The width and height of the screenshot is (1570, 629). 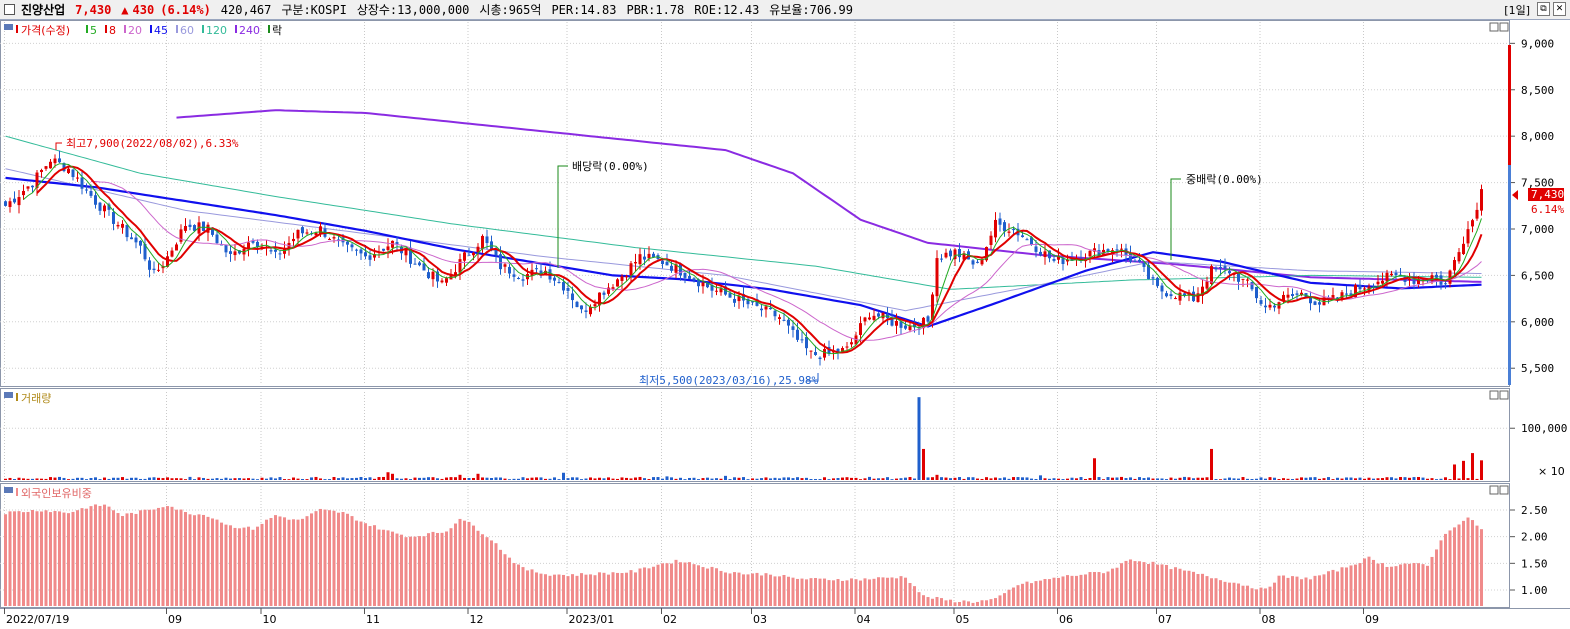 What do you see at coordinates (373, 619) in the screenshot?
I see `date-label: 11` at bounding box center [373, 619].